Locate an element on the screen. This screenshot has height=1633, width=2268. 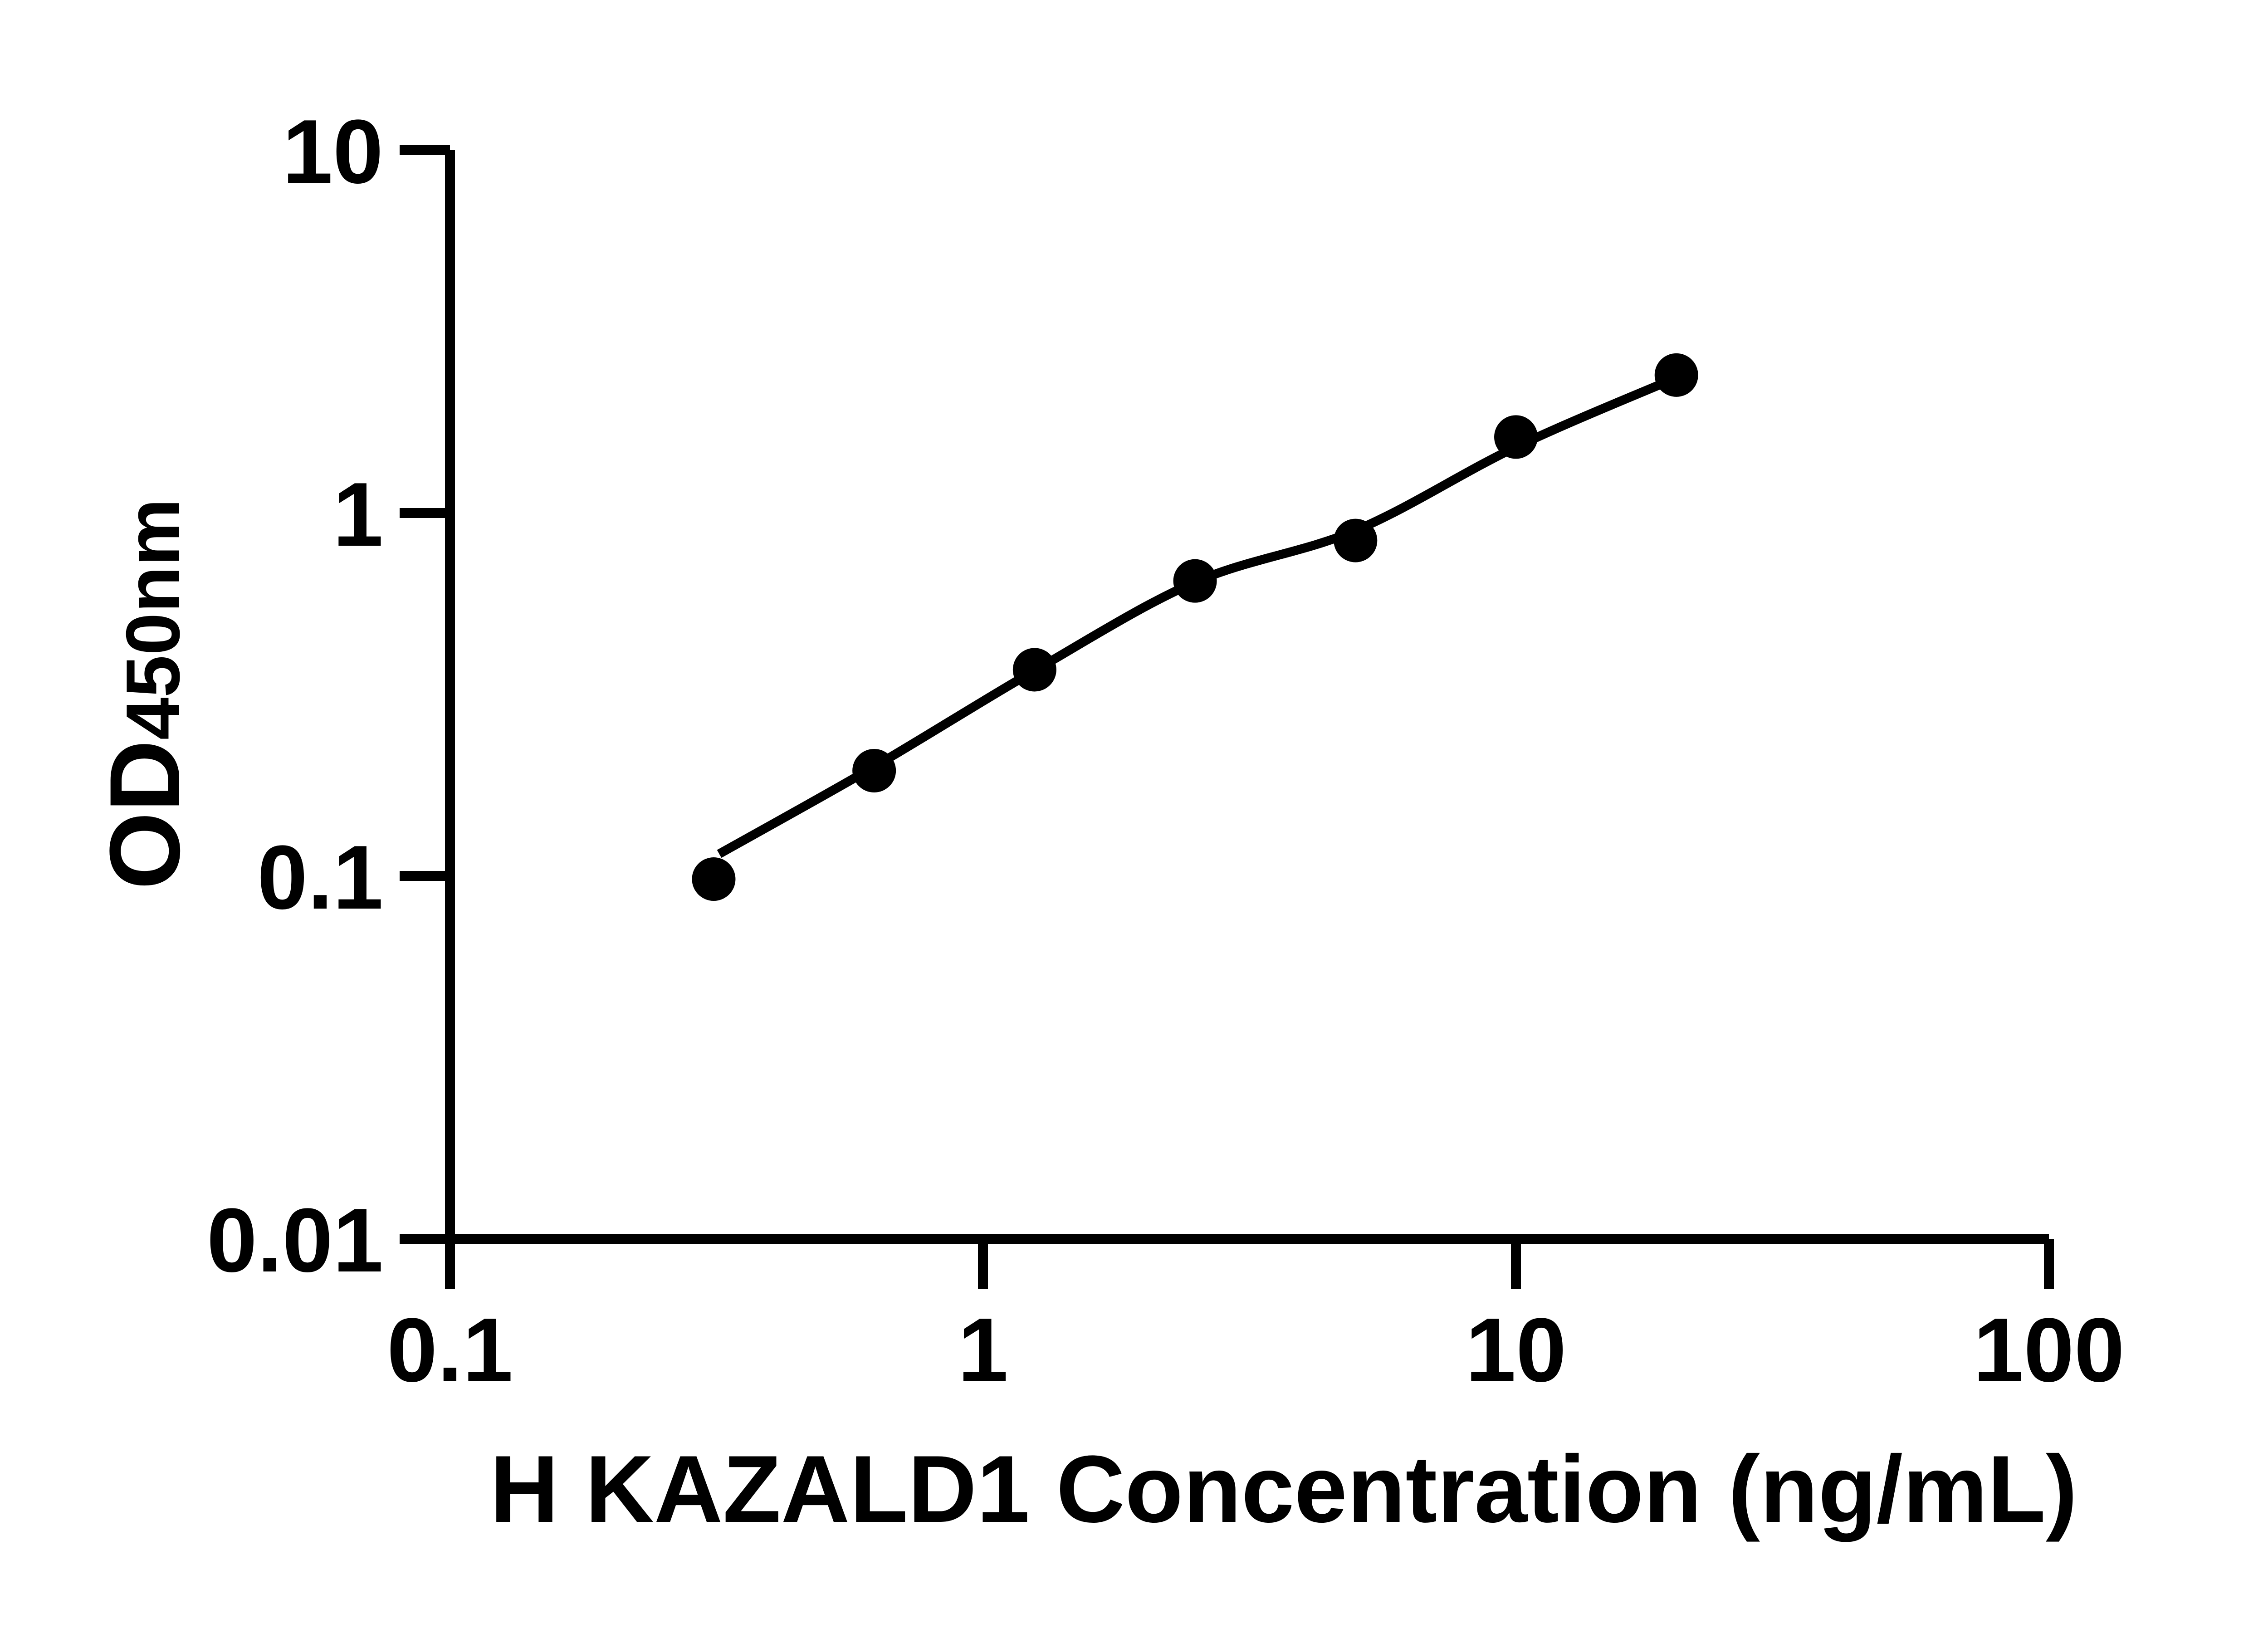
y-tick-label: 0.01 is located at coordinates (295, 1240).